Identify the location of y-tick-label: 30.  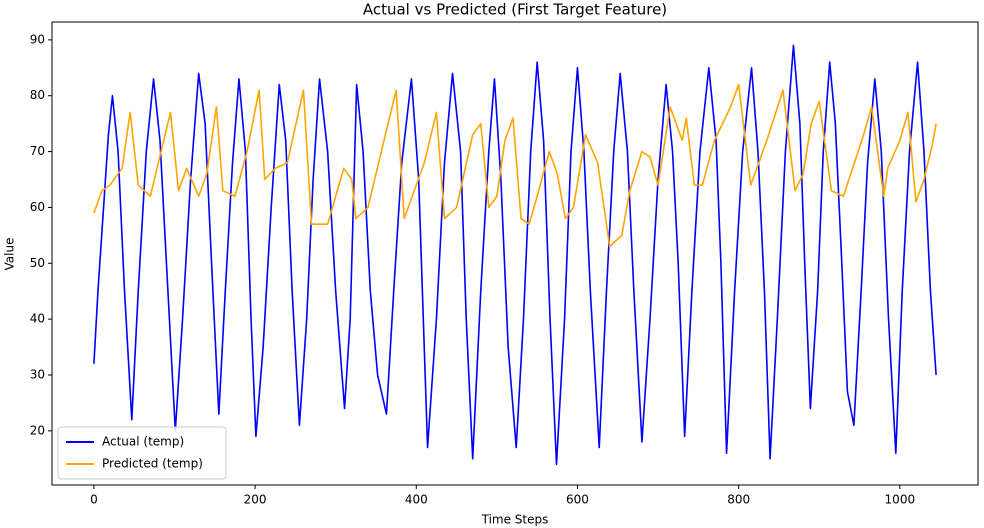
(37, 374).